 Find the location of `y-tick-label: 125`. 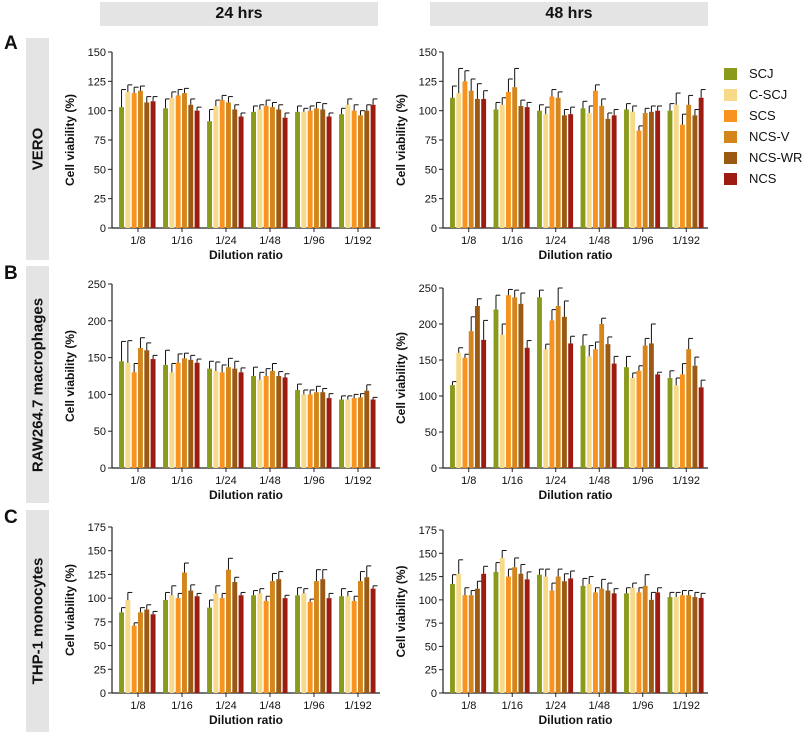

y-tick-label: 125 is located at coordinates (97, 82).